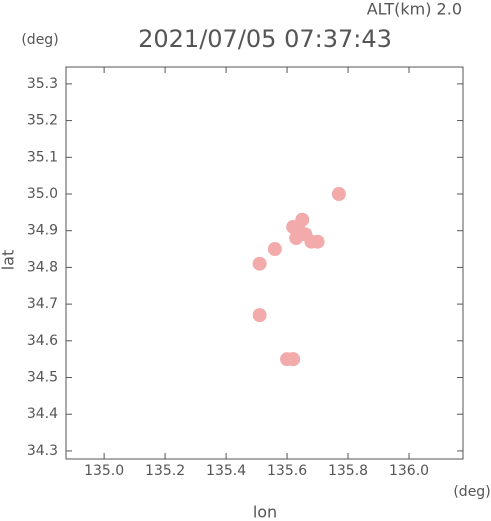 The width and height of the screenshot is (491, 521). What do you see at coordinates (42, 194) in the screenshot?
I see `y-tick-label: 35.0` at bounding box center [42, 194].